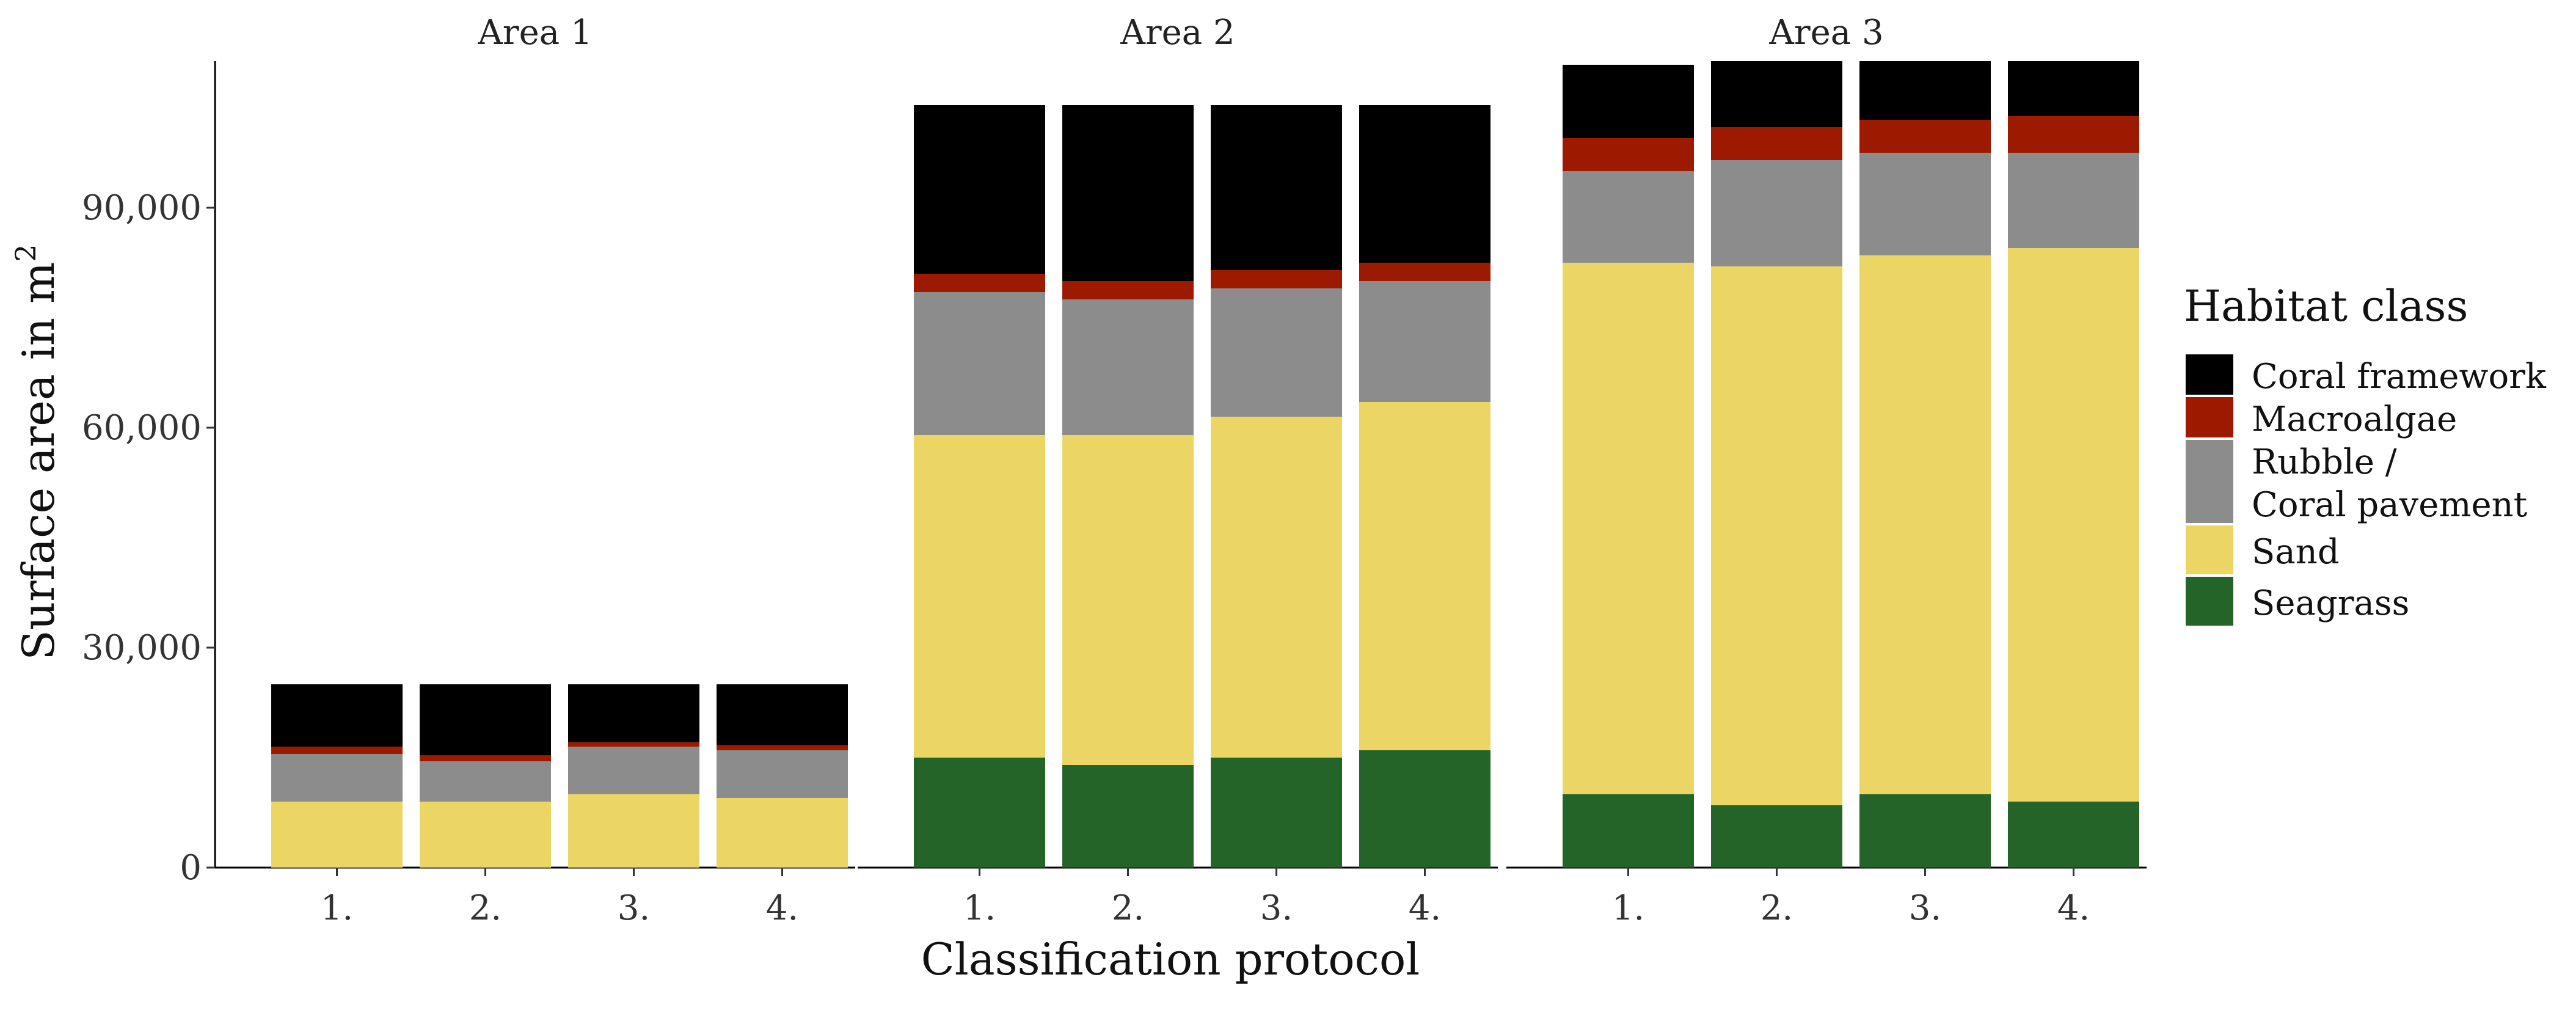 The width and height of the screenshot is (2576, 1013). What do you see at coordinates (2324, 462) in the screenshot?
I see `legend-label: Rubble /` at bounding box center [2324, 462].